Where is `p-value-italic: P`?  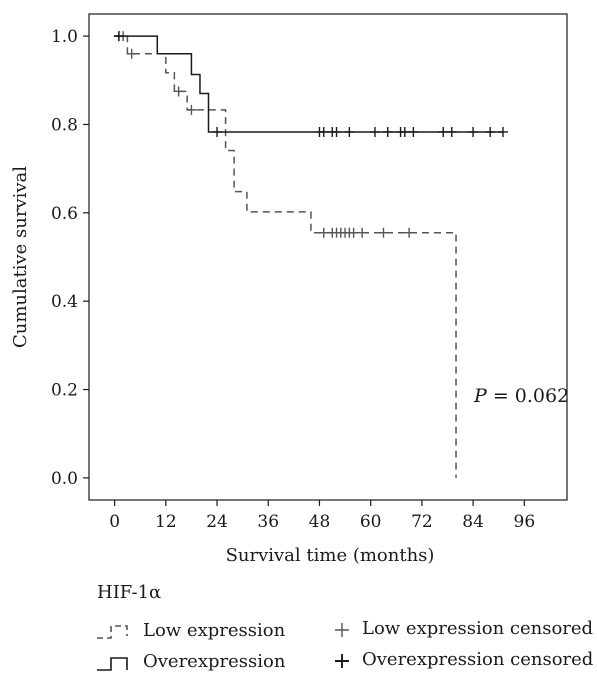
p-value-italic: P is located at coordinates (480, 396).